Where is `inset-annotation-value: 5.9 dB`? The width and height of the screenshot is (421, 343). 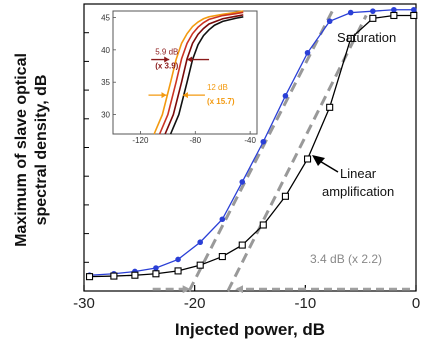 inset-annotation-value: 5.9 dB is located at coordinates (166, 52).